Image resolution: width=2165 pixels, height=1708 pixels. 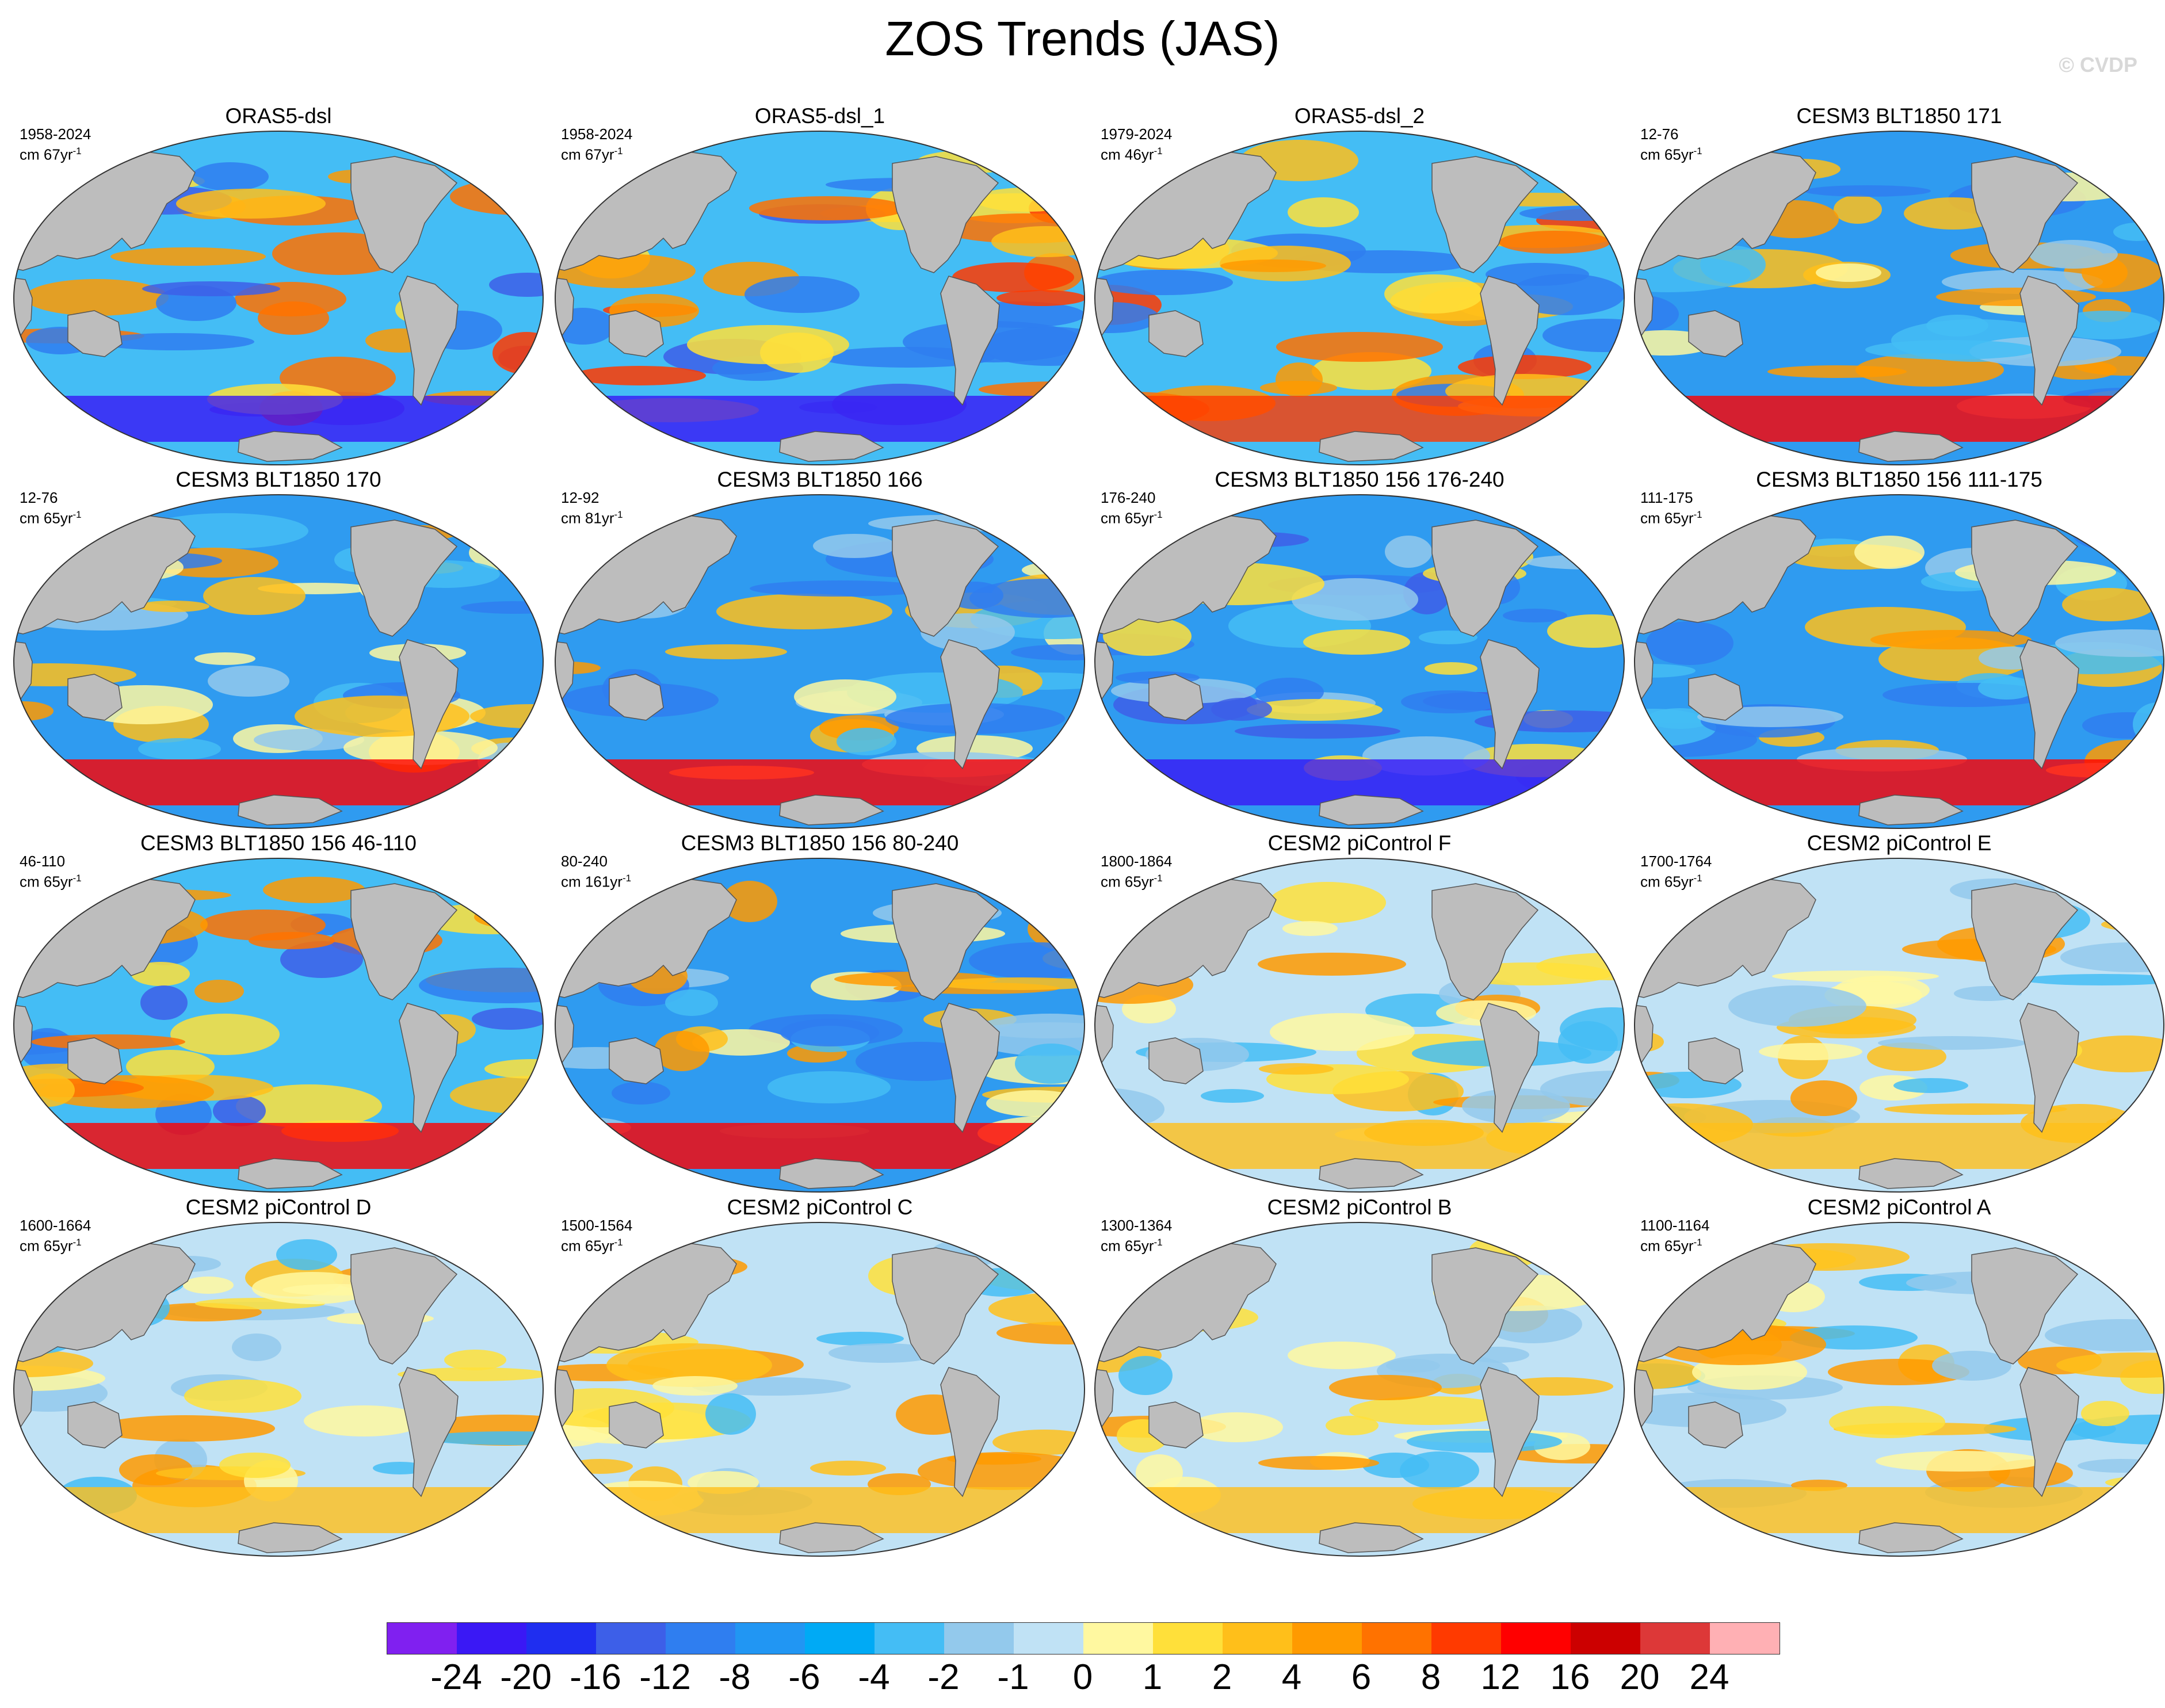 I want to click on panel-years: 1800-1864, so click(x=1137, y=862).